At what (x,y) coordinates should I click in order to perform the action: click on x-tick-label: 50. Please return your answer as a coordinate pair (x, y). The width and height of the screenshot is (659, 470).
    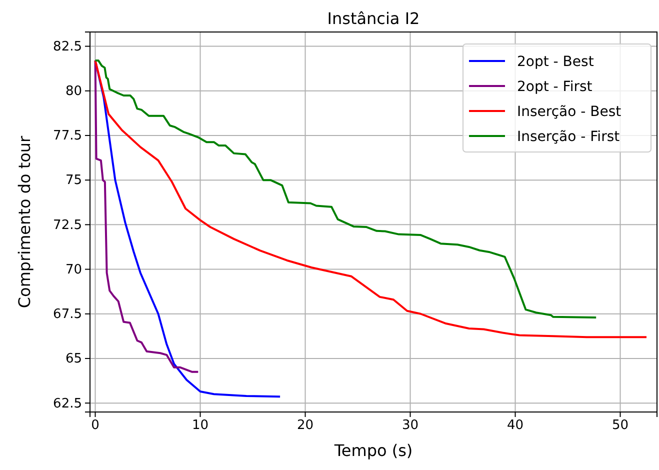
    Looking at the image, I should click on (620, 426).